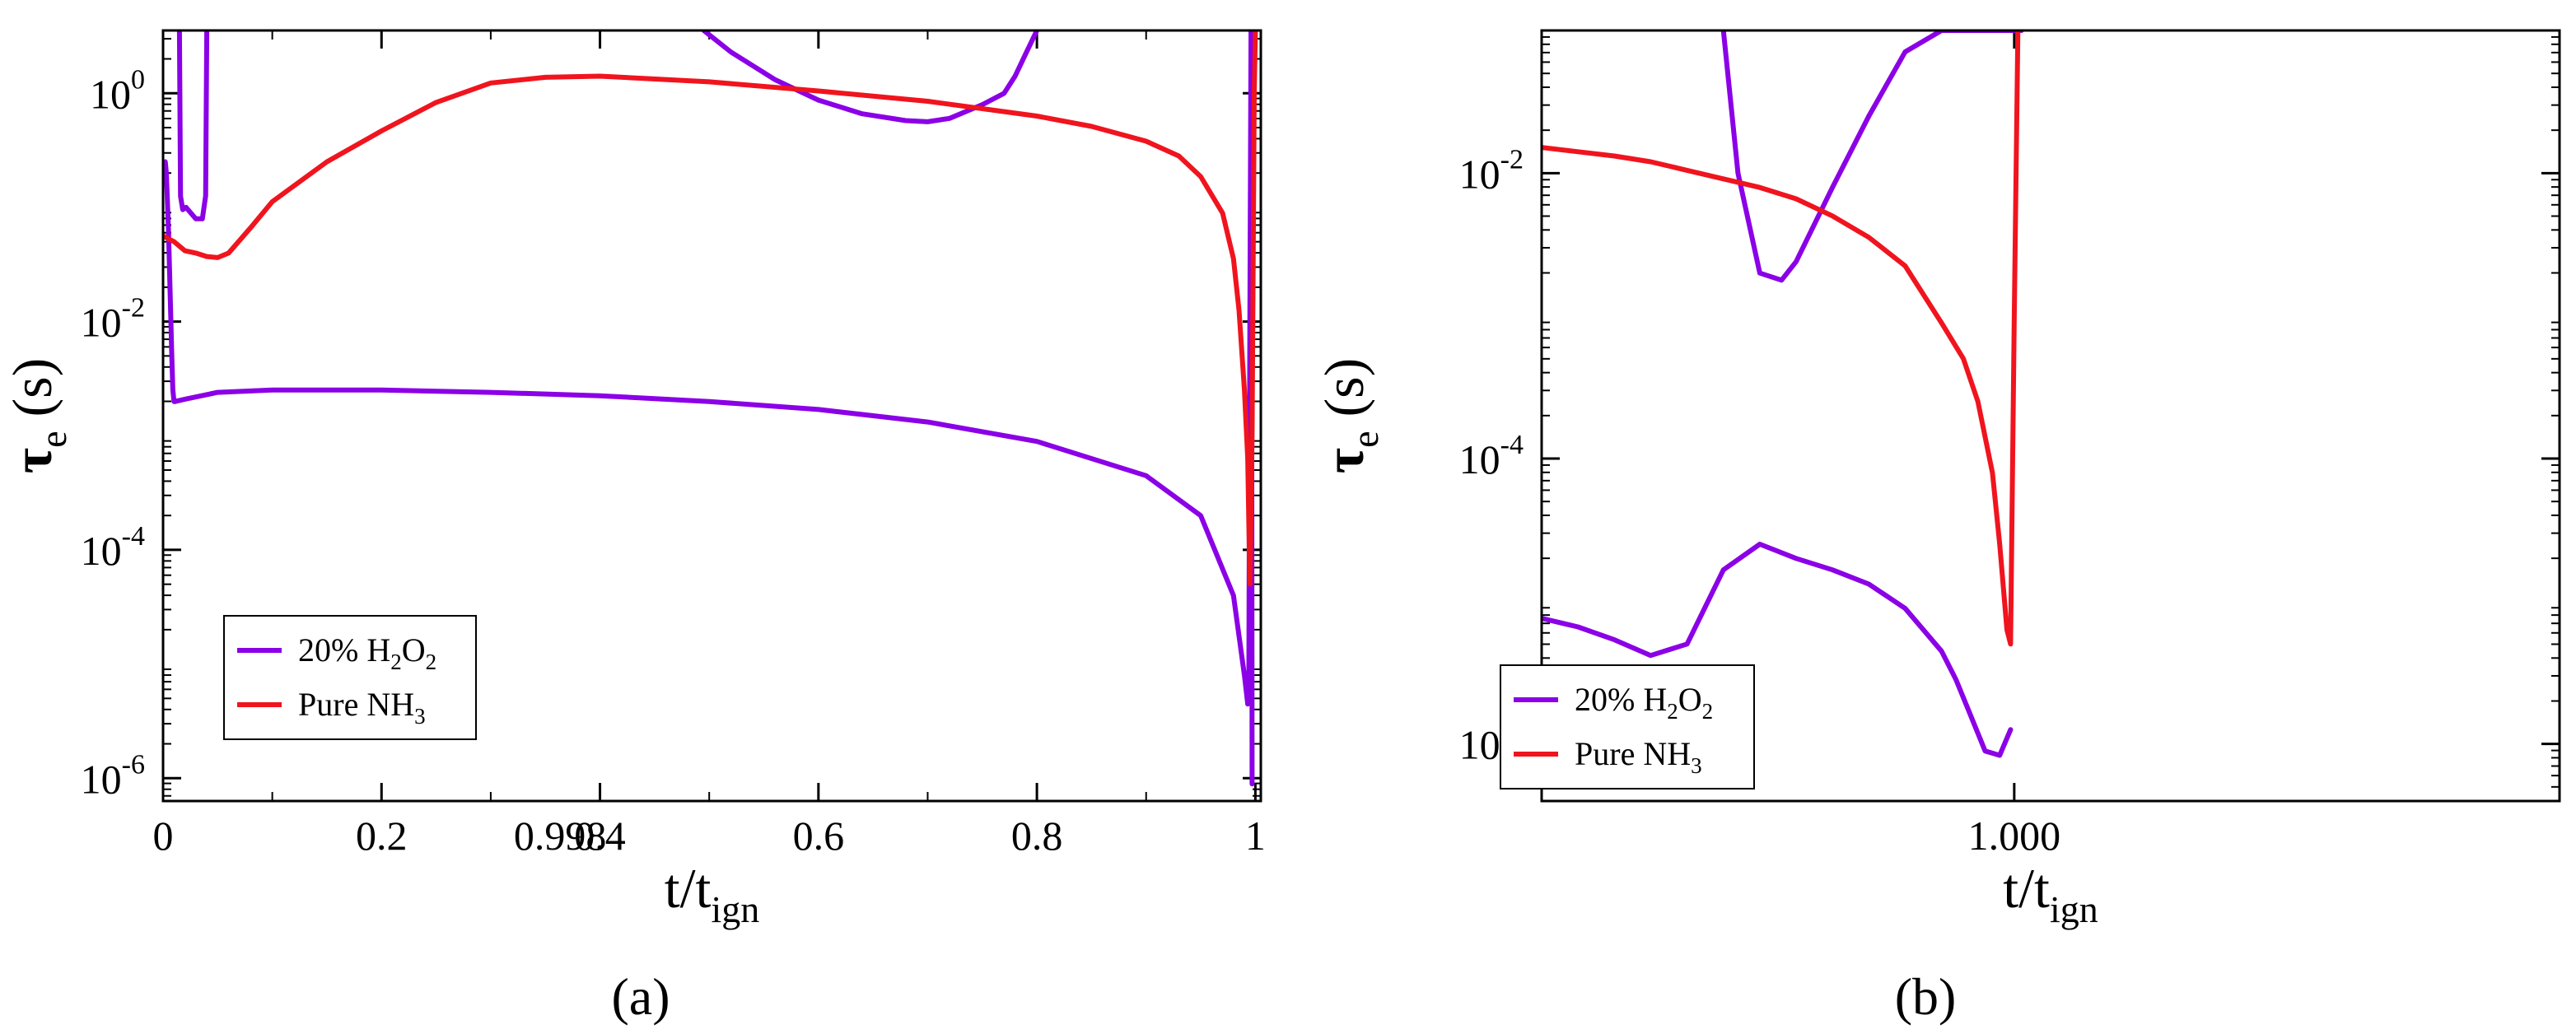 Image resolution: width=2576 pixels, height=1034 pixels. Describe the element at coordinates (560, 836) in the screenshot. I see `x-tick-label: 0.998` at that location.